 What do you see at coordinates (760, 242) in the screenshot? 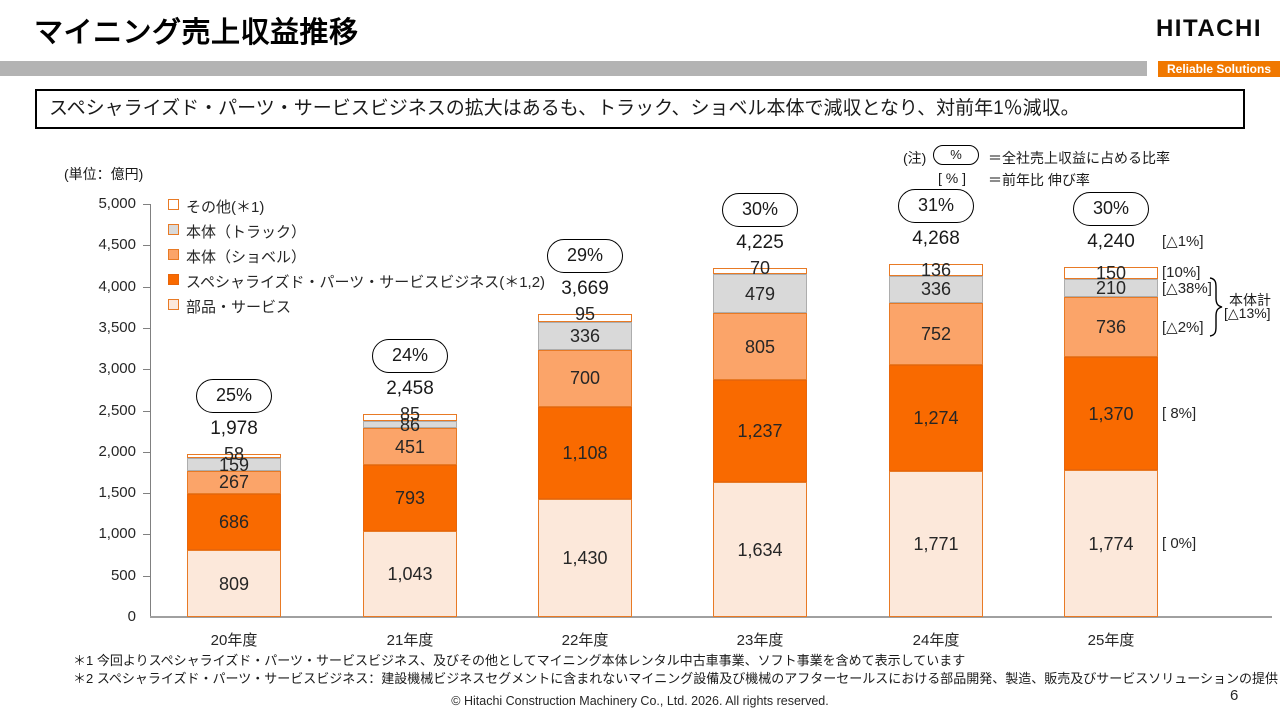
I see `bar-total-label: 4,225` at bounding box center [760, 242].